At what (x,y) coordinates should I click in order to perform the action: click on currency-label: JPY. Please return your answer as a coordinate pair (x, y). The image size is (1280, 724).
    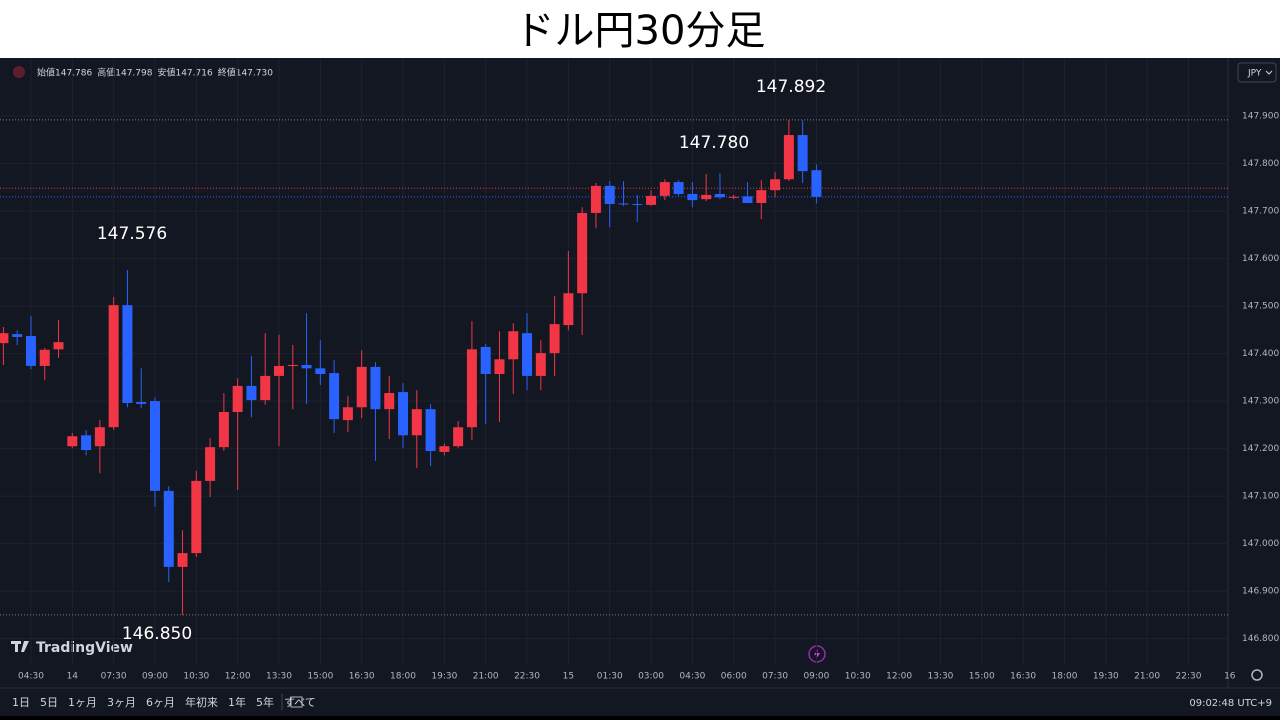
    Looking at the image, I should click on (1254, 74).